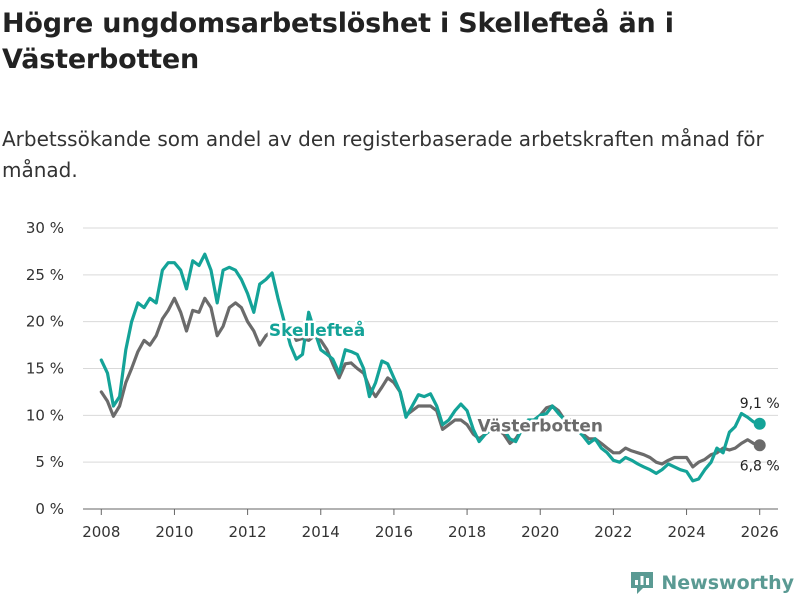  What do you see at coordinates (317, 330) in the screenshot?
I see `series-name-label: Skellefteå` at bounding box center [317, 330].